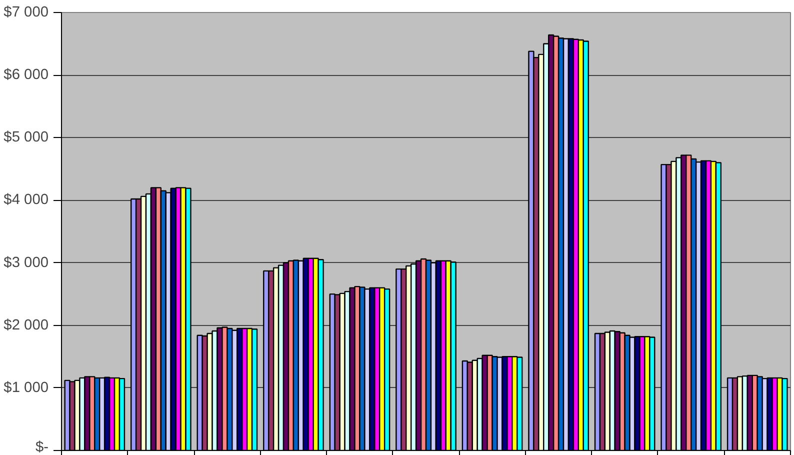 The image size is (794, 455). Describe the element at coordinates (26, 325) in the screenshot. I see `y-tick-label: $2 000` at that location.